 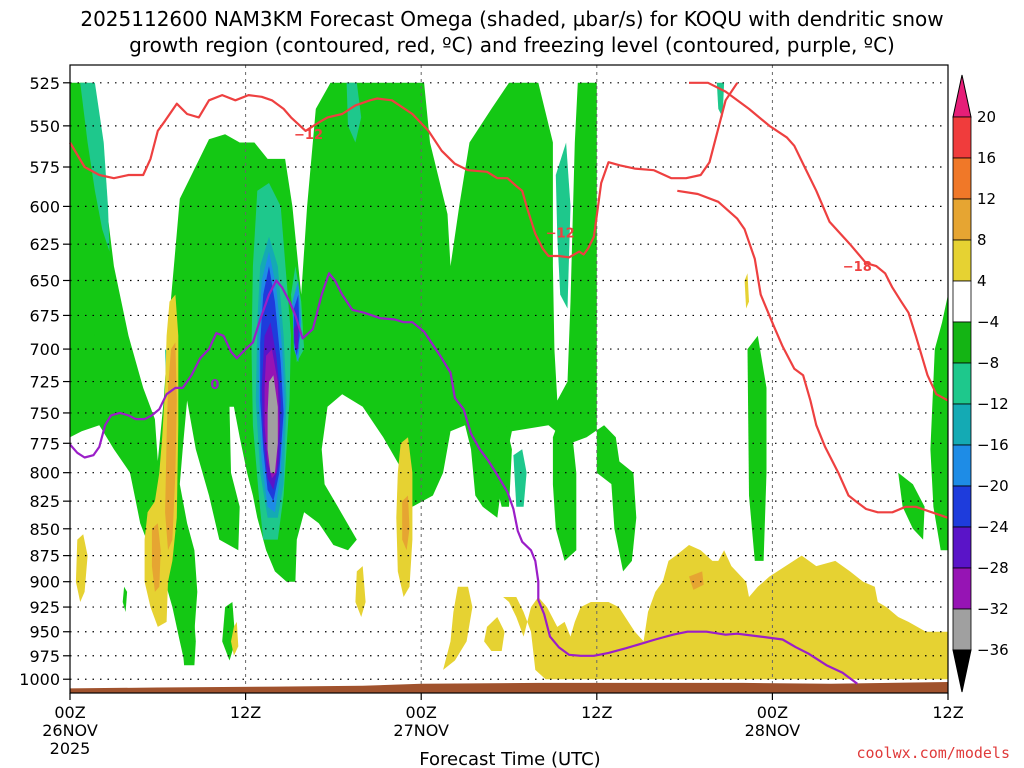 I want to click on y-tick-label-925: 925, so click(x=44, y=607).